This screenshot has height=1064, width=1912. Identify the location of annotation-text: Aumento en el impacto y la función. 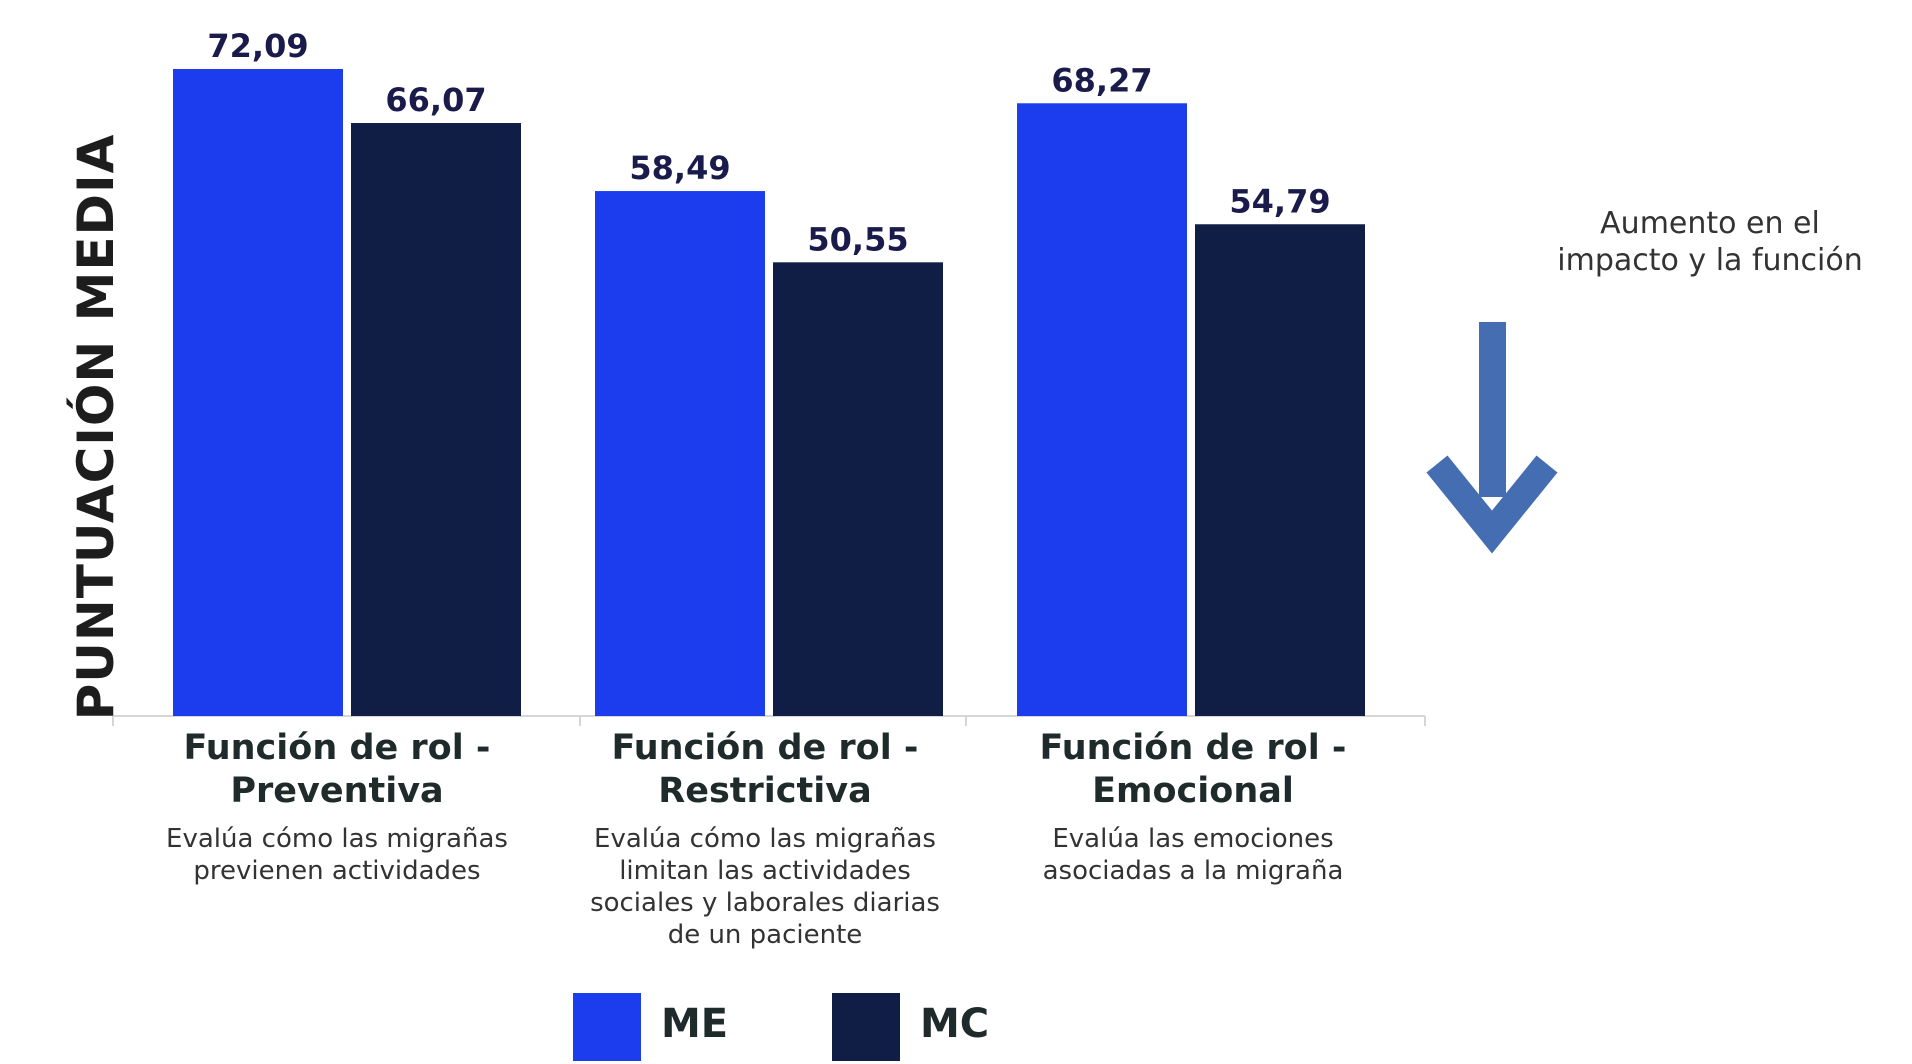
(1710, 242).